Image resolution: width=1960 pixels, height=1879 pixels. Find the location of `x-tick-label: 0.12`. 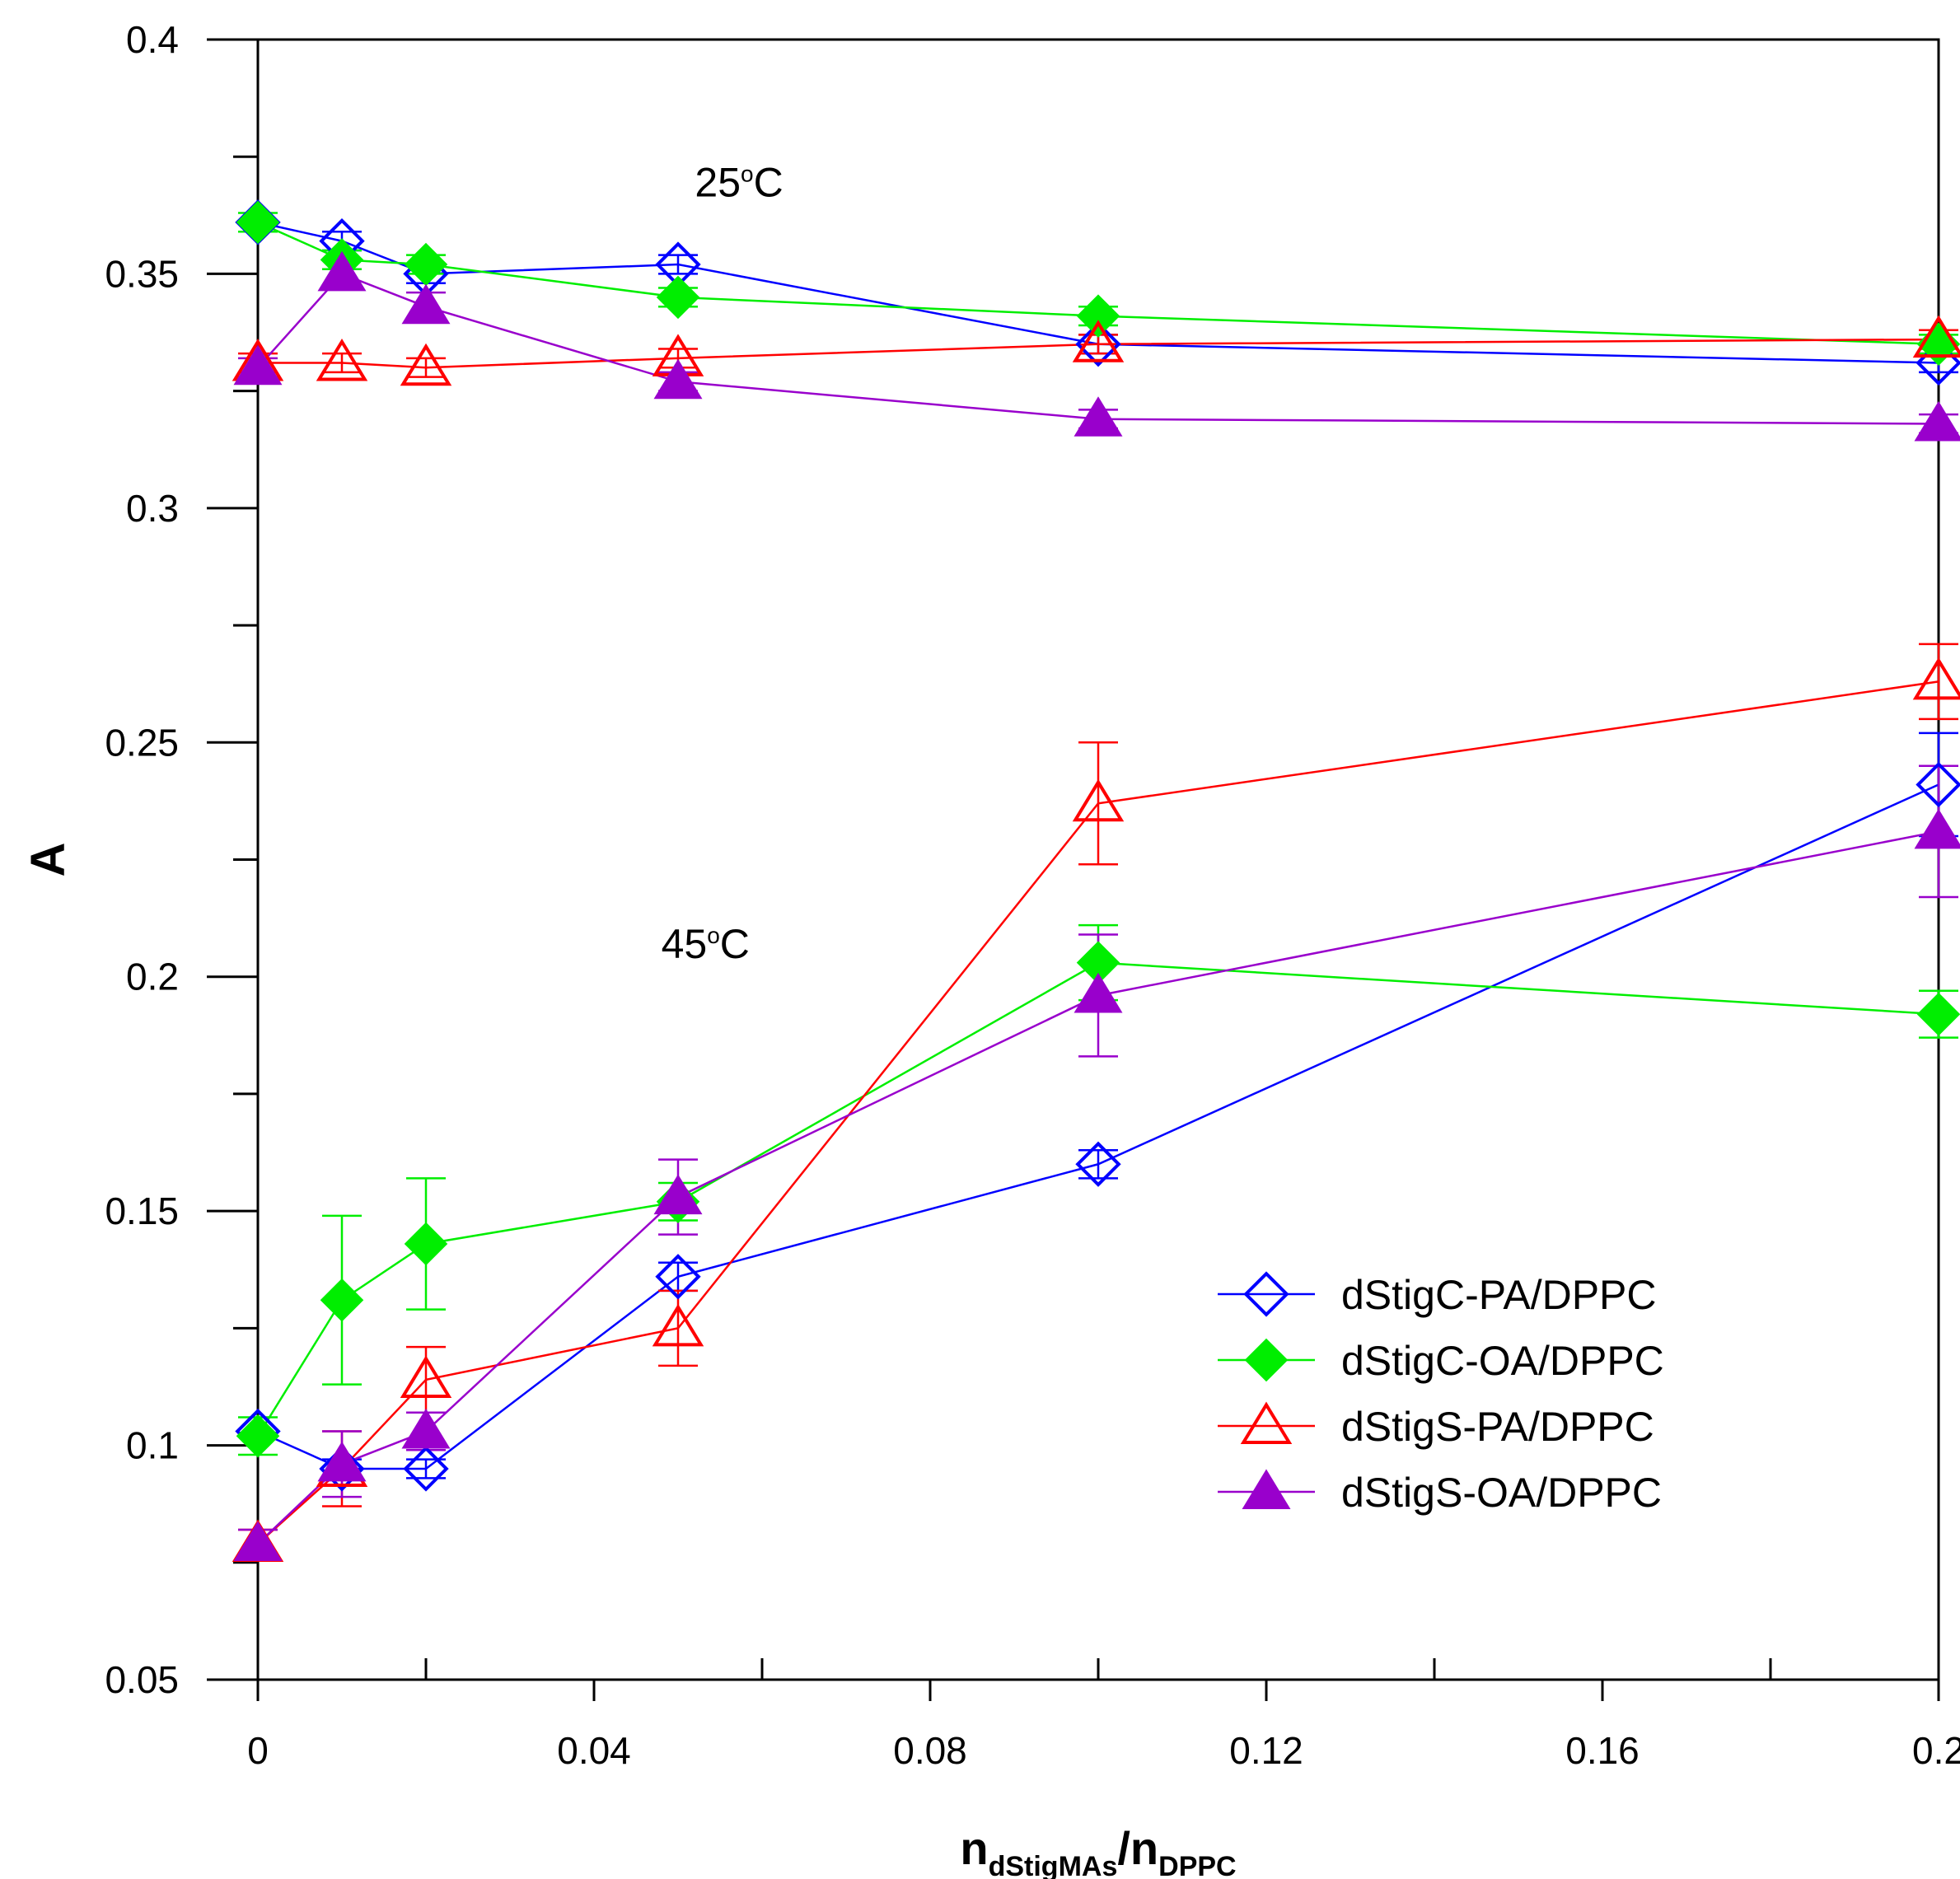

x-tick-label: 0.12 is located at coordinates (1266, 1751).